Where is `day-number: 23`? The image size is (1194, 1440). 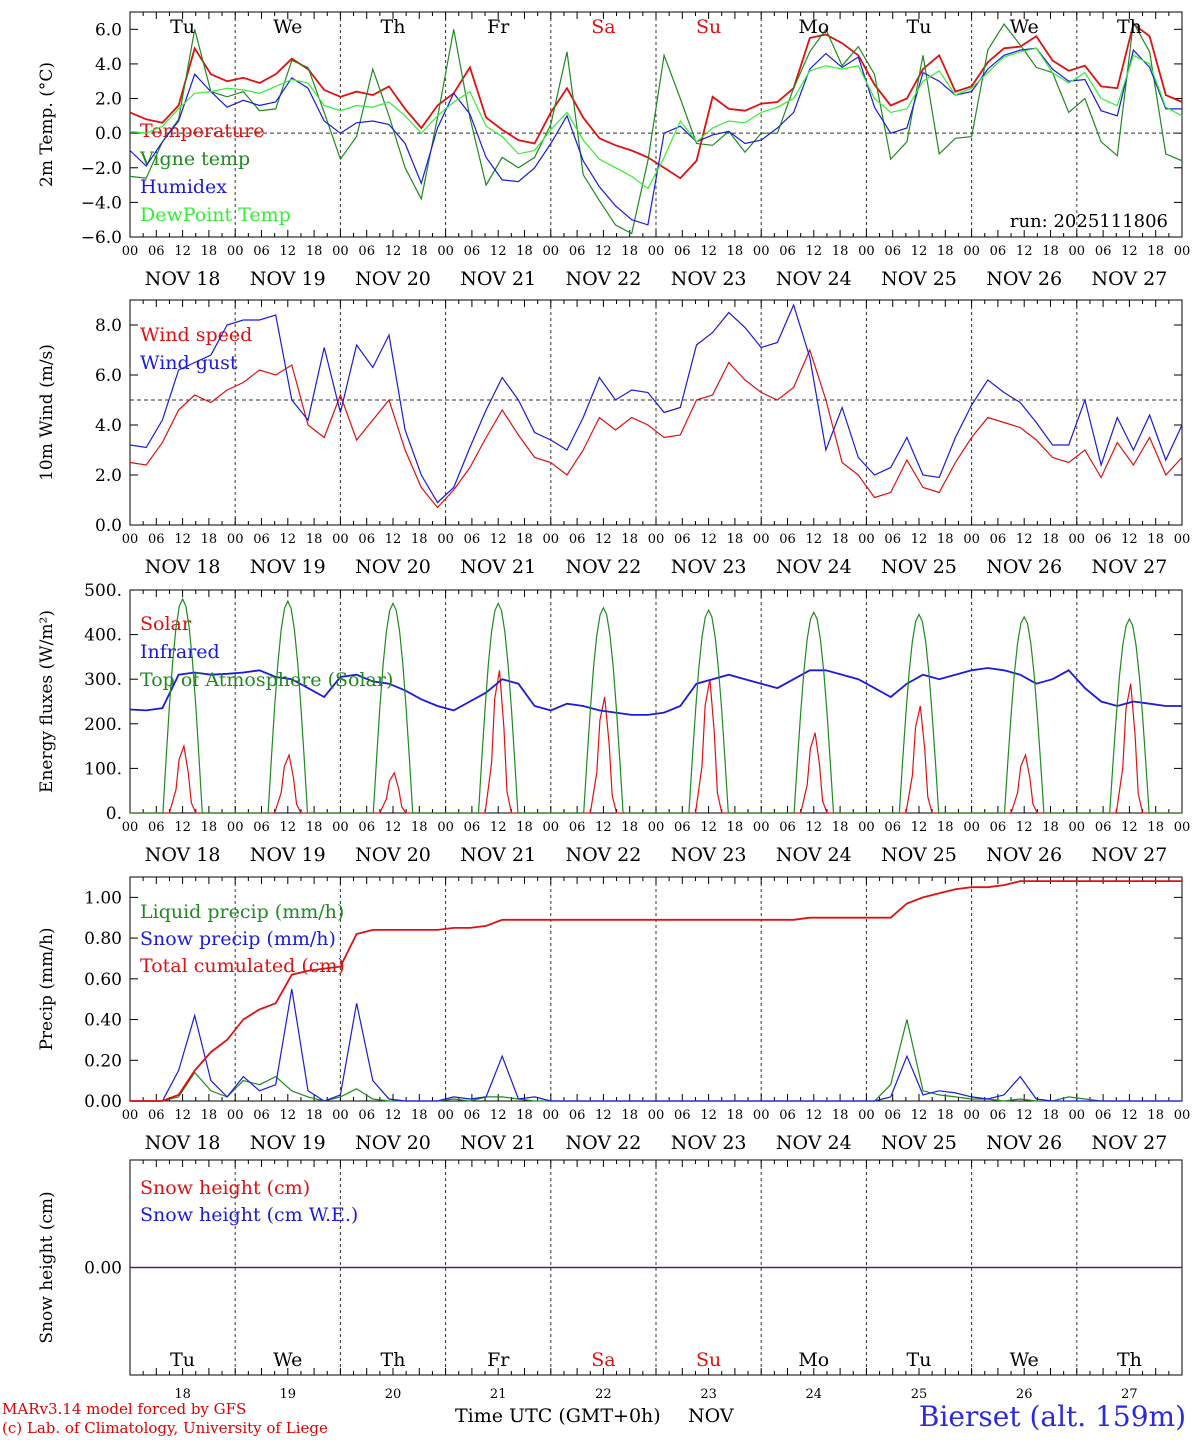 day-number: 23 is located at coordinates (708, 1394).